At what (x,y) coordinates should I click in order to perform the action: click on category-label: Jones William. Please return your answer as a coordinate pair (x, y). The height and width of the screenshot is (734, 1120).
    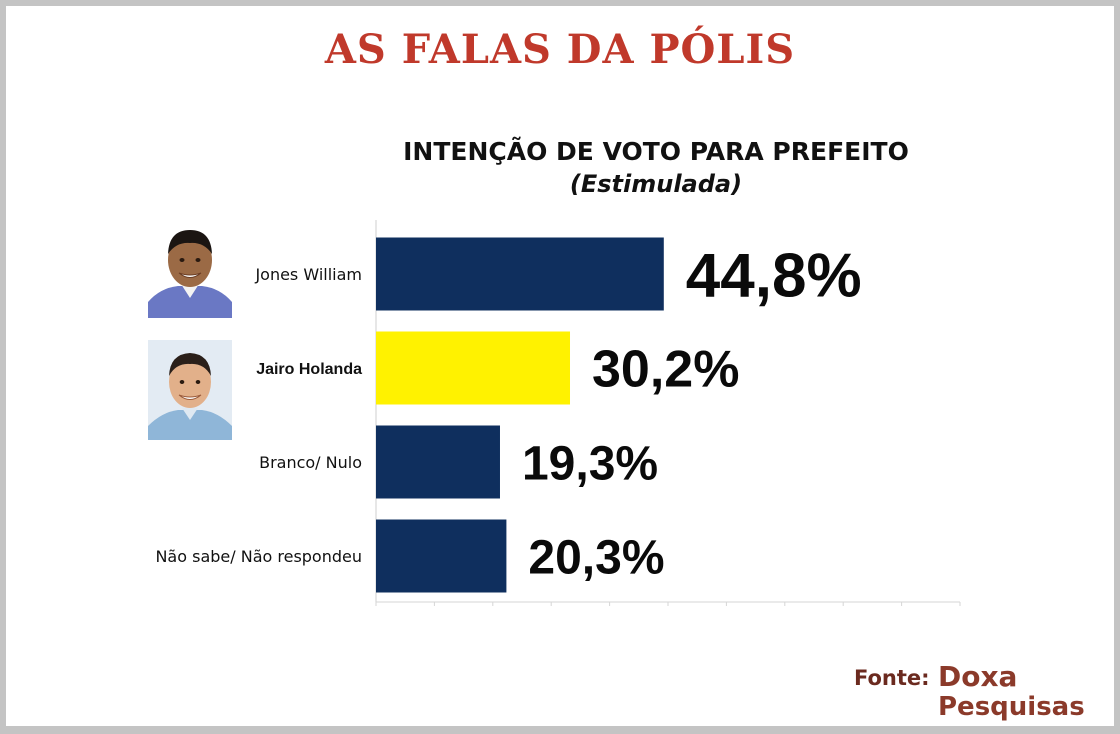
    Looking at the image, I should click on (308, 274).